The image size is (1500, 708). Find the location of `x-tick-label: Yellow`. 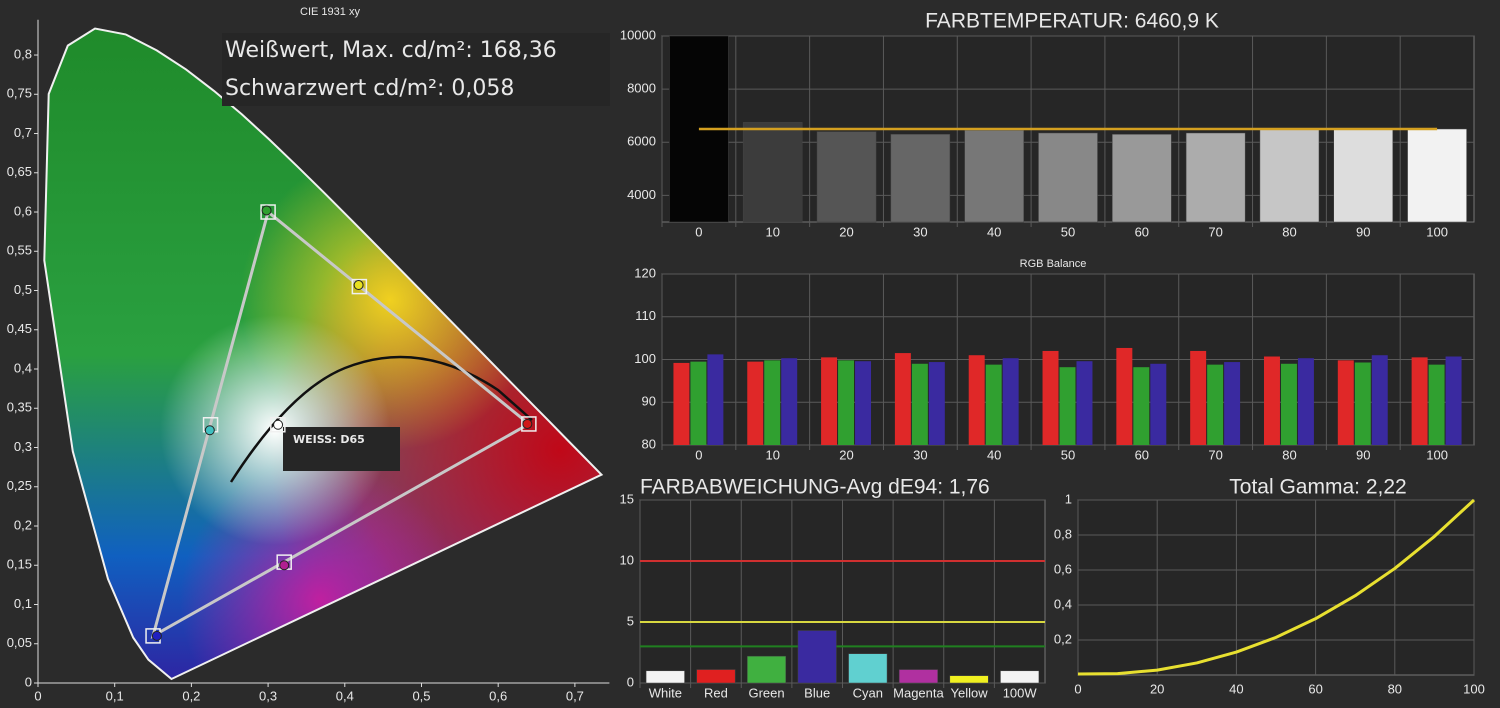

x-tick-label: Yellow is located at coordinates (970, 692).